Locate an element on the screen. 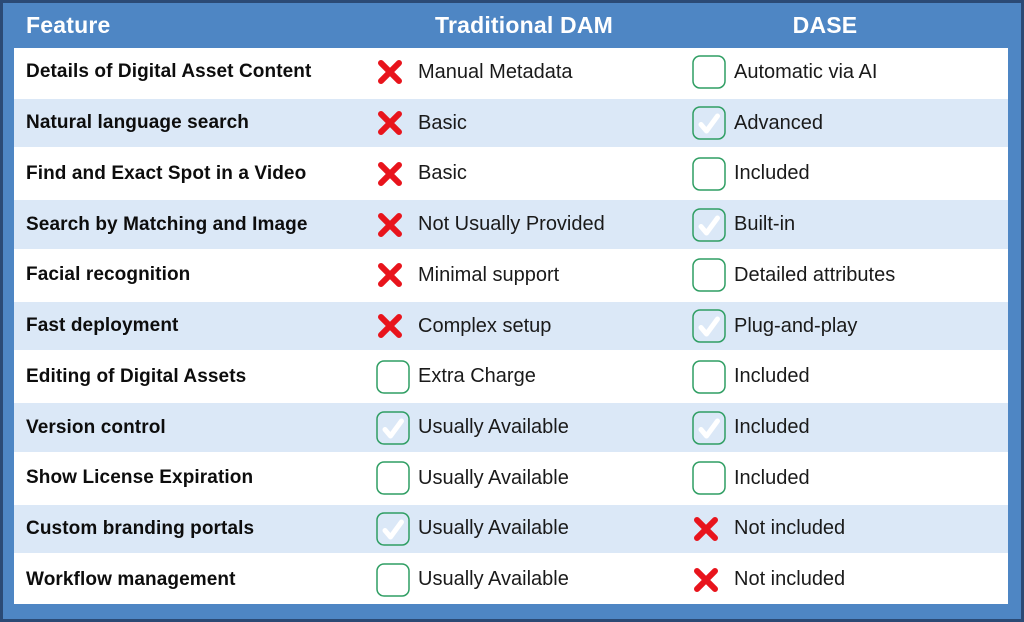 The height and width of the screenshot is (622, 1024). cell-value: Manual Metadata is located at coordinates (495, 71).